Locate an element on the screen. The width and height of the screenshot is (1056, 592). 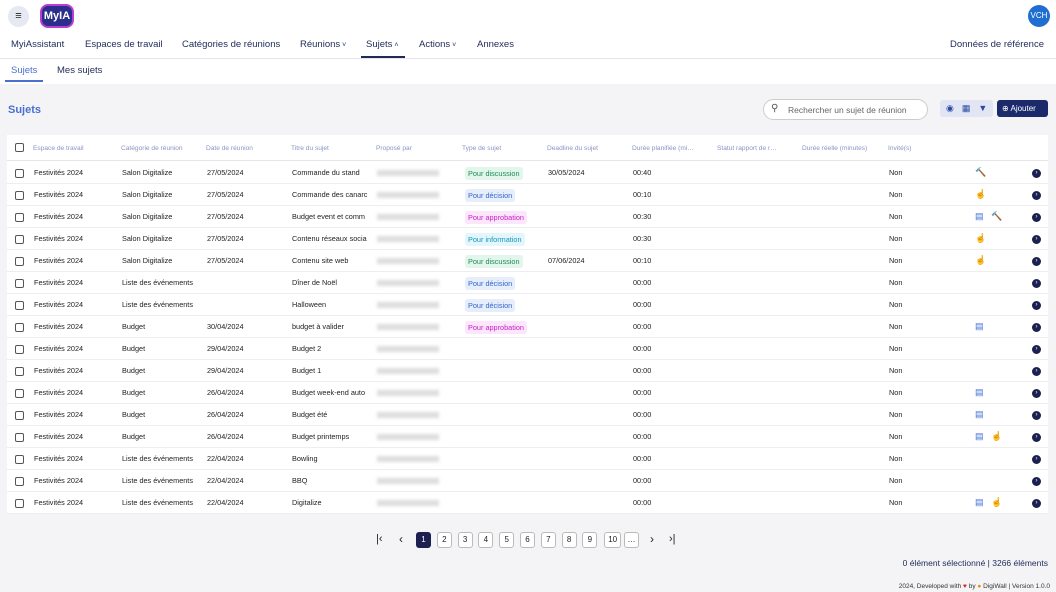
column-header: Date de réunion is located at coordinates (229, 148).